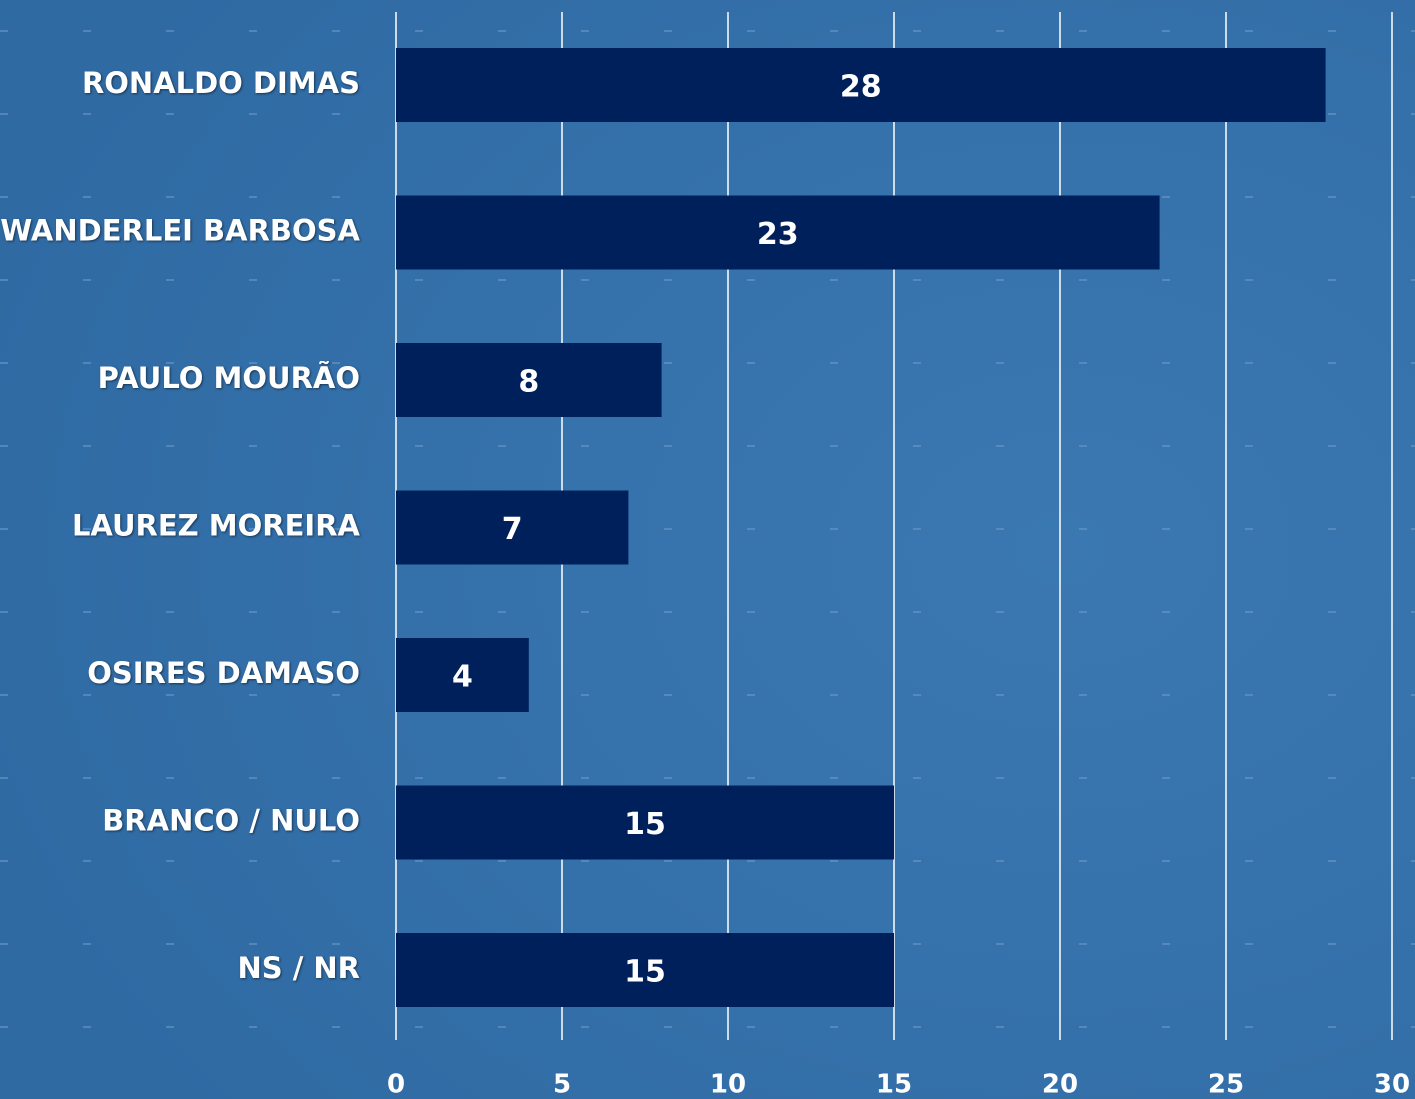 The image size is (1415, 1099). What do you see at coordinates (562, 1084) in the screenshot?
I see `x-tick-label: 5` at bounding box center [562, 1084].